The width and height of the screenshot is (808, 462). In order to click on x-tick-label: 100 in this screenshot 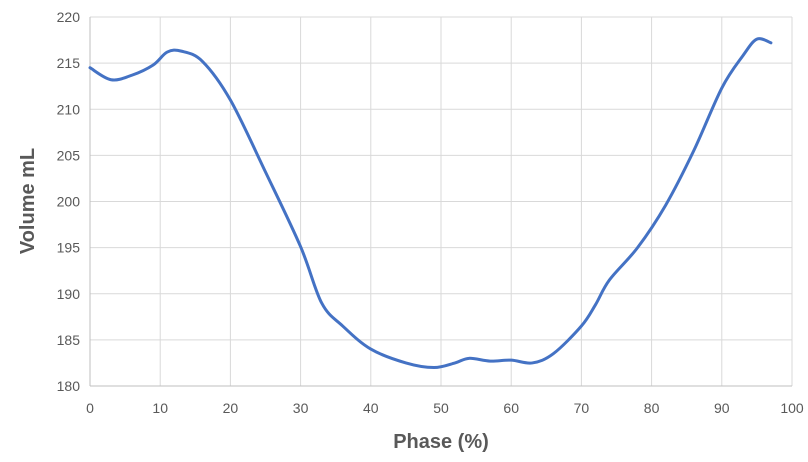, I will do `click(792, 408)`.